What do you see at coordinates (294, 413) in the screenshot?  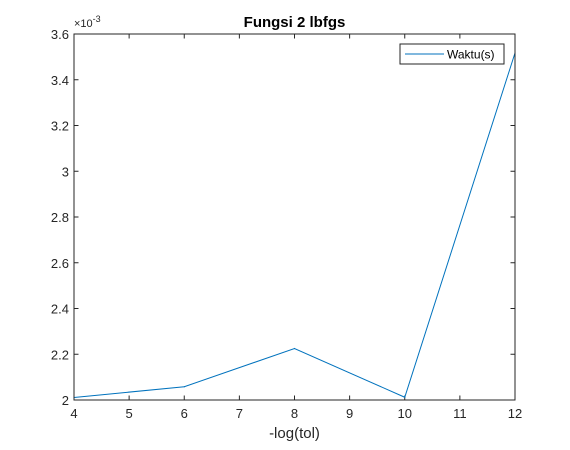 I see `x-tick-label: 8` at bounding box center [294, 413].